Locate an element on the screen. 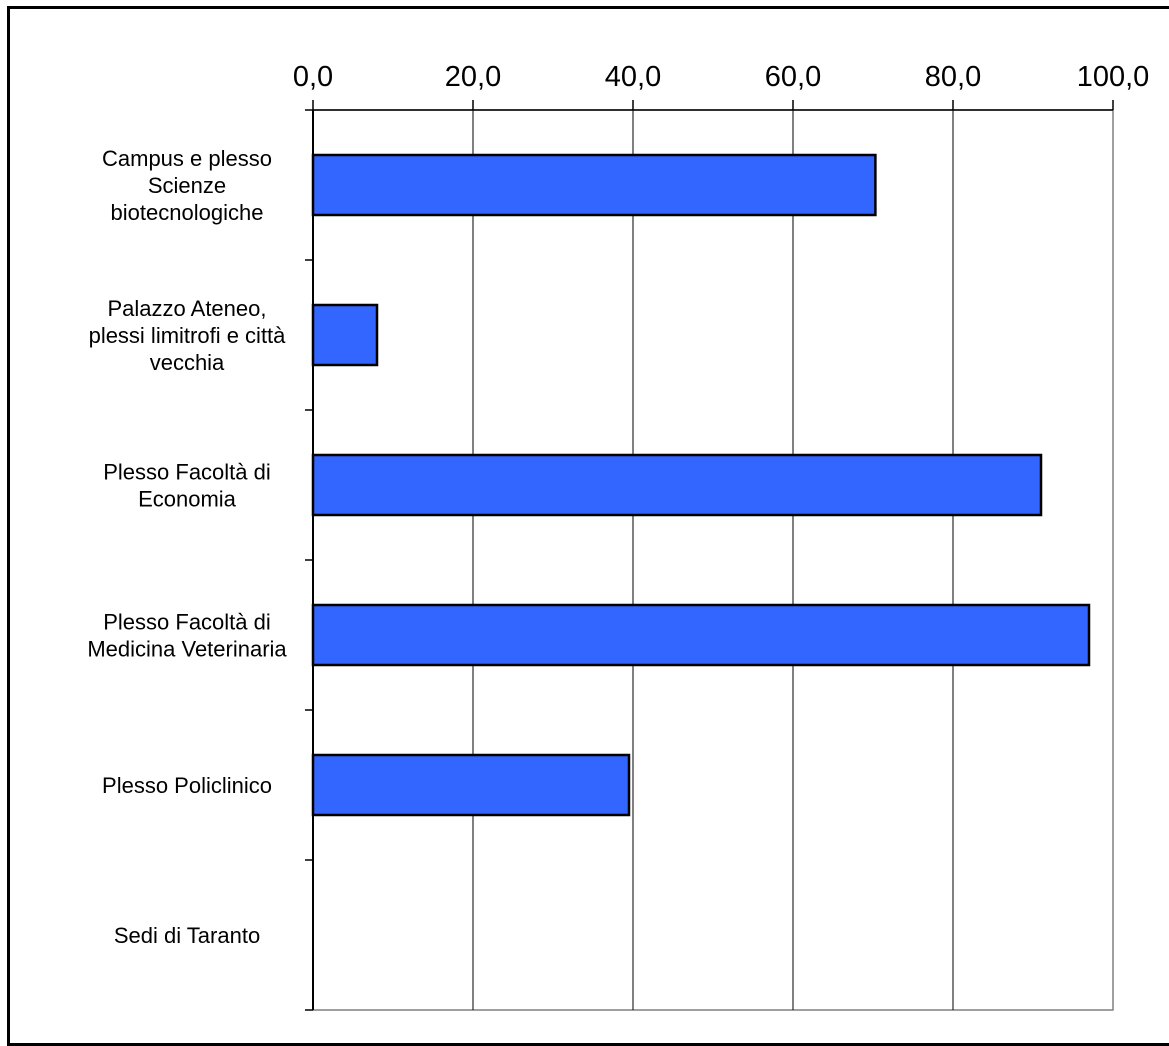 The image size is (1169, 1046). x-tick-label: 80,0 is located at coordinates (953, 77).